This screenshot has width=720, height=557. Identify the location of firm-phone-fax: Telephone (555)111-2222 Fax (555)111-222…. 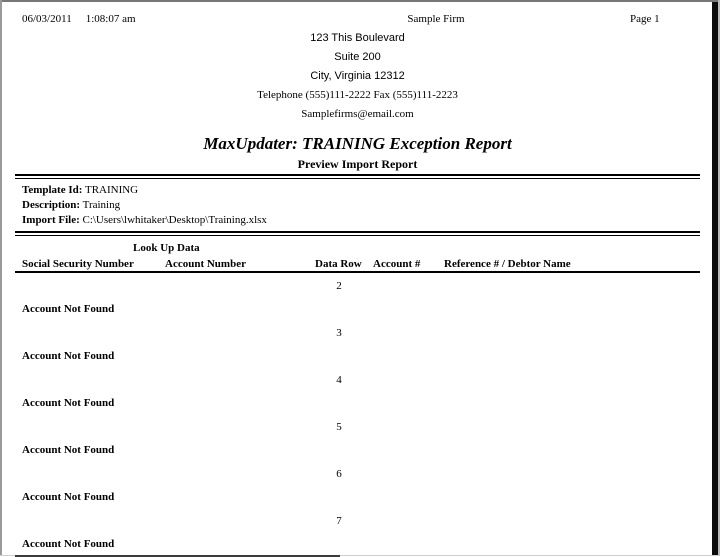
(357, 95).